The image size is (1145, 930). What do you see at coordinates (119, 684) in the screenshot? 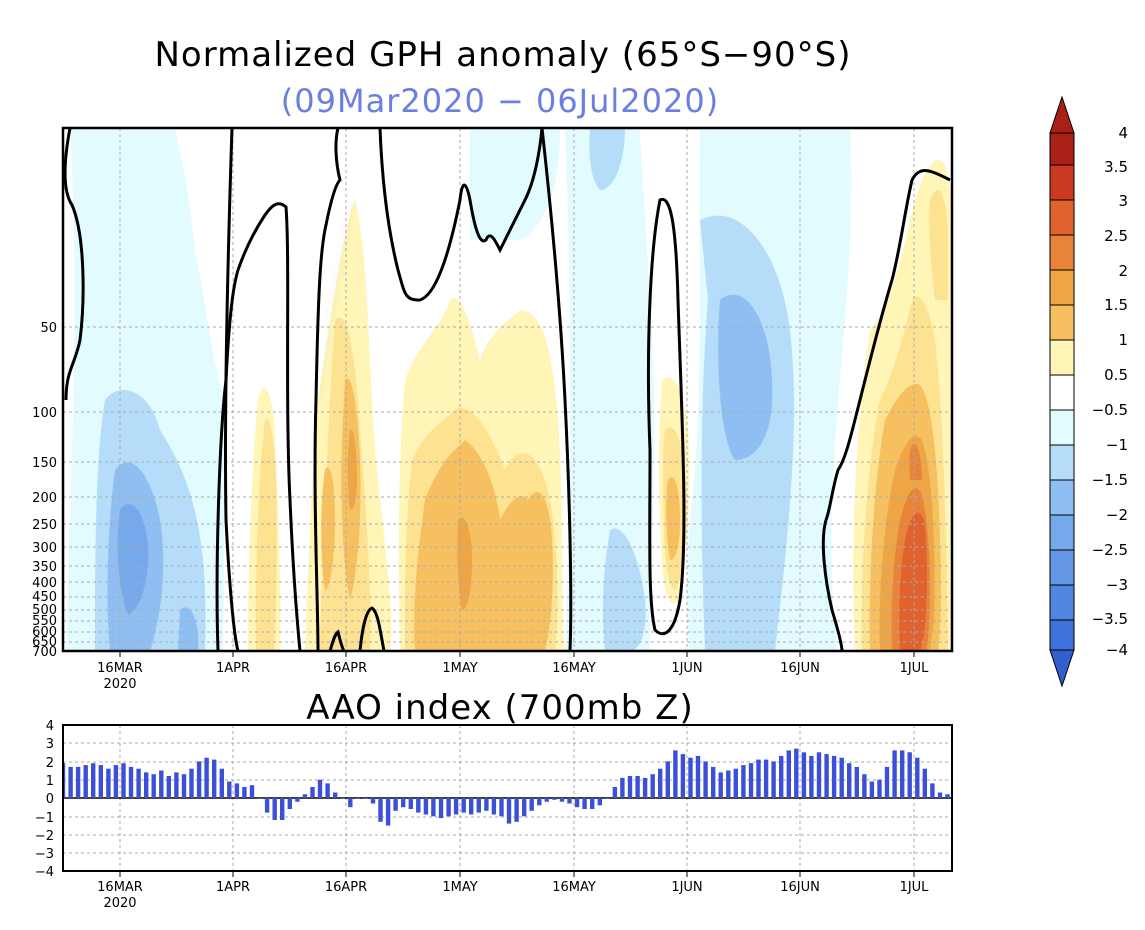
I see `x-tick-year: 2020` at bounding box center [119, 684].